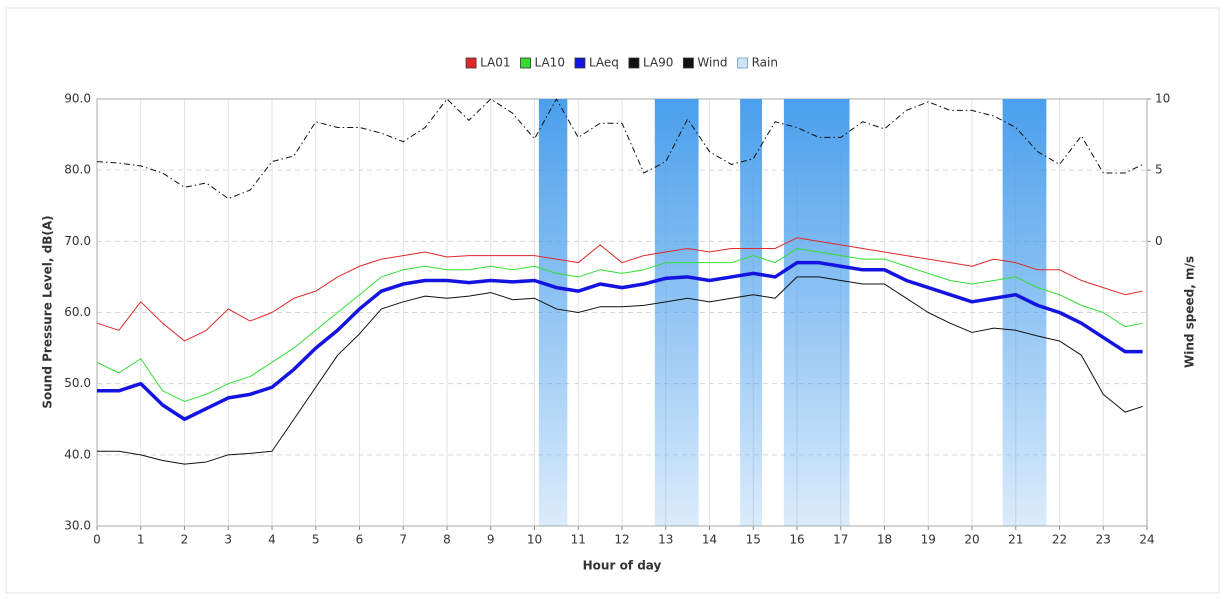  What do you see at coordinates (77, 526) in the screenshot?
I see `y-tick-label: 30.0` at bounding box center [77, 526].